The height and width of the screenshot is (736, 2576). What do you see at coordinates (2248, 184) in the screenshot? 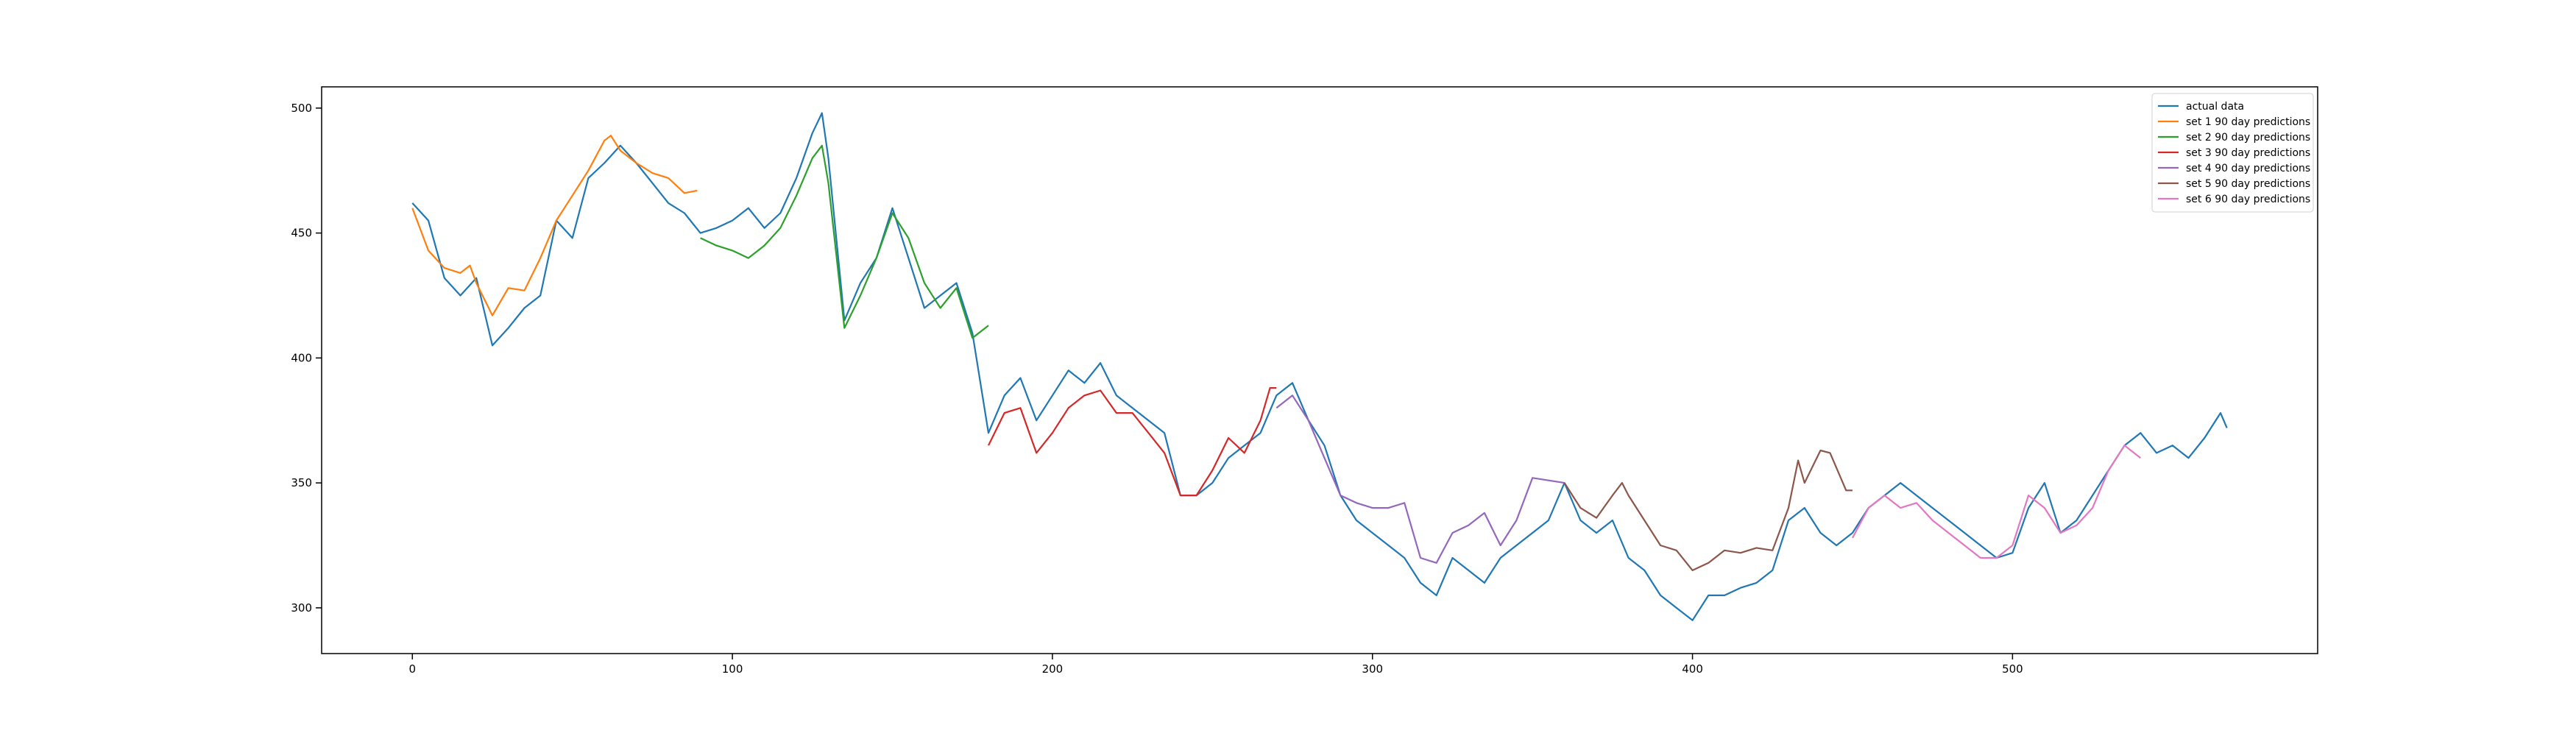
I see `legend-label: set 5 90 day predictions` at bounding box center [2248, 184].